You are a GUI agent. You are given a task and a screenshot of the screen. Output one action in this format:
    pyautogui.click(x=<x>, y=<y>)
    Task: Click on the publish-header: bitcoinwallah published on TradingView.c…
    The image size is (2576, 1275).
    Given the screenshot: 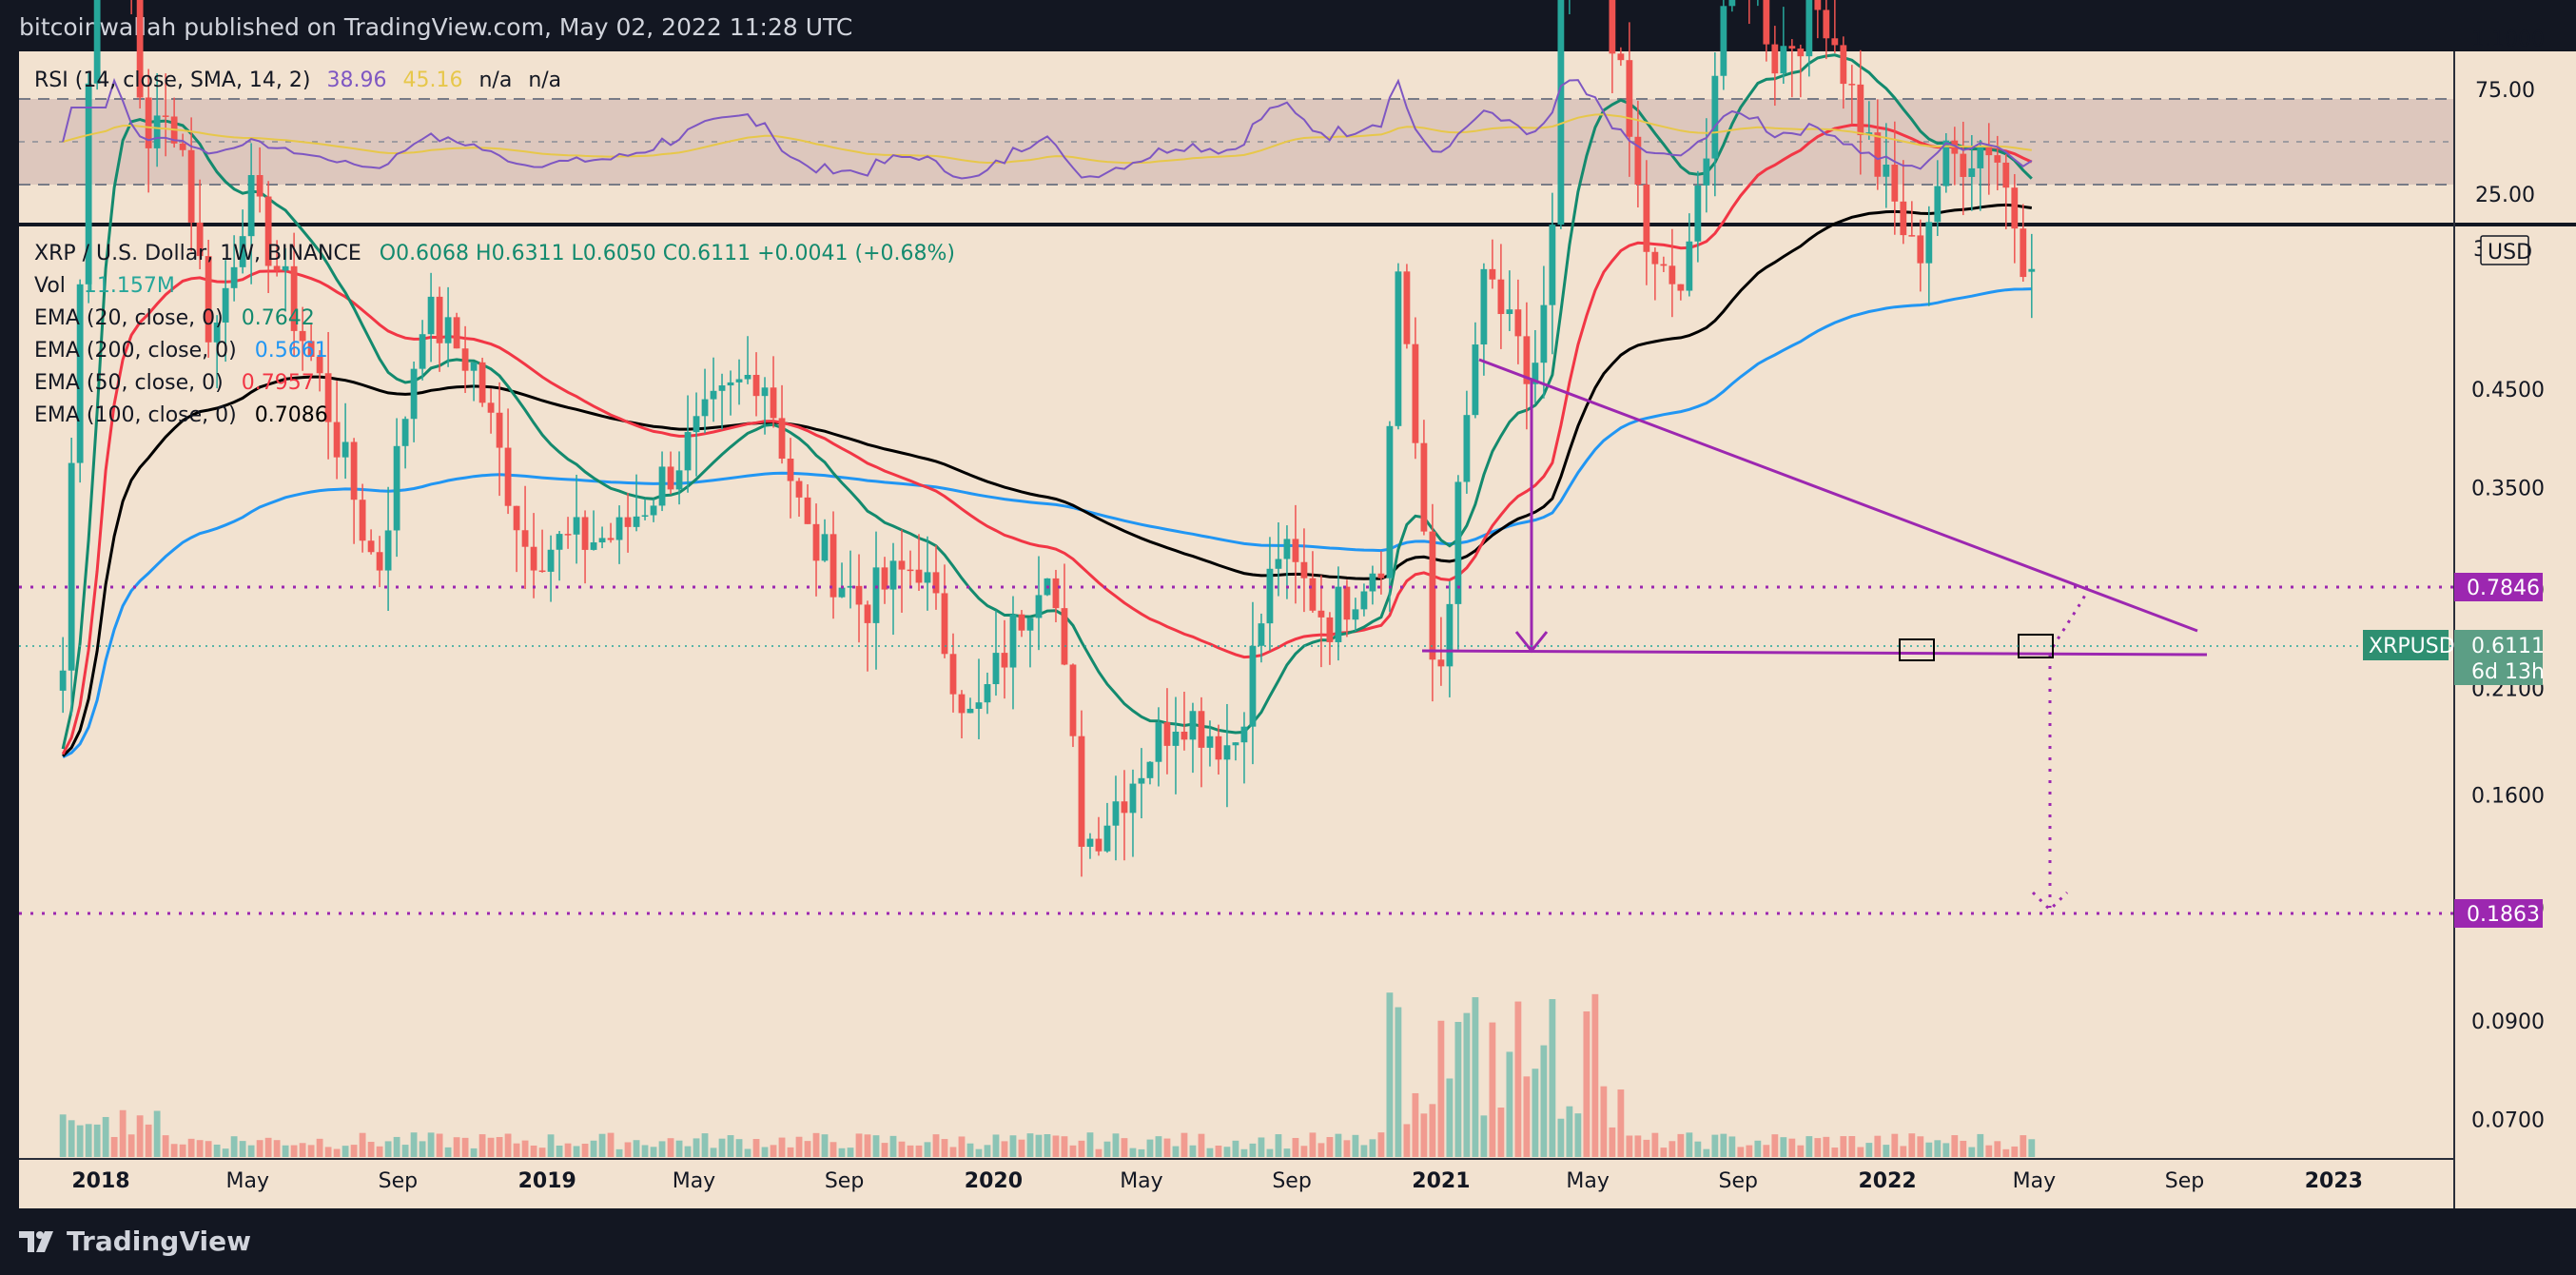 What is the action you would take?
    pyautogui.click(x=1288, y=25)
    